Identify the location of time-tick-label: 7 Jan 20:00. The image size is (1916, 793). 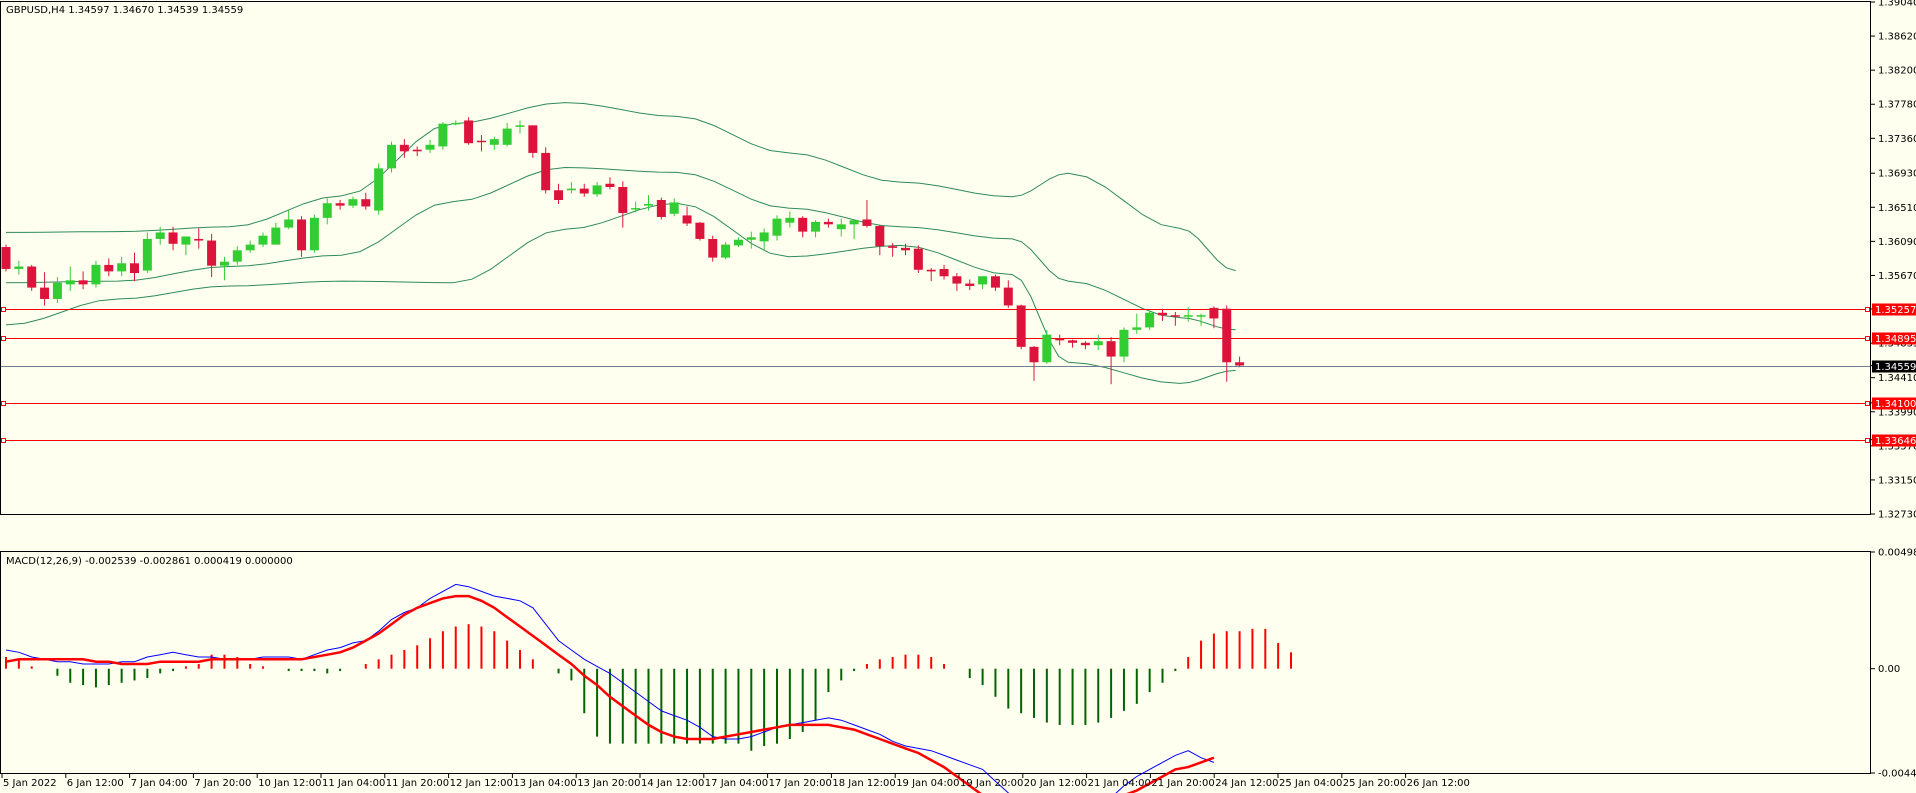
(222, 783).